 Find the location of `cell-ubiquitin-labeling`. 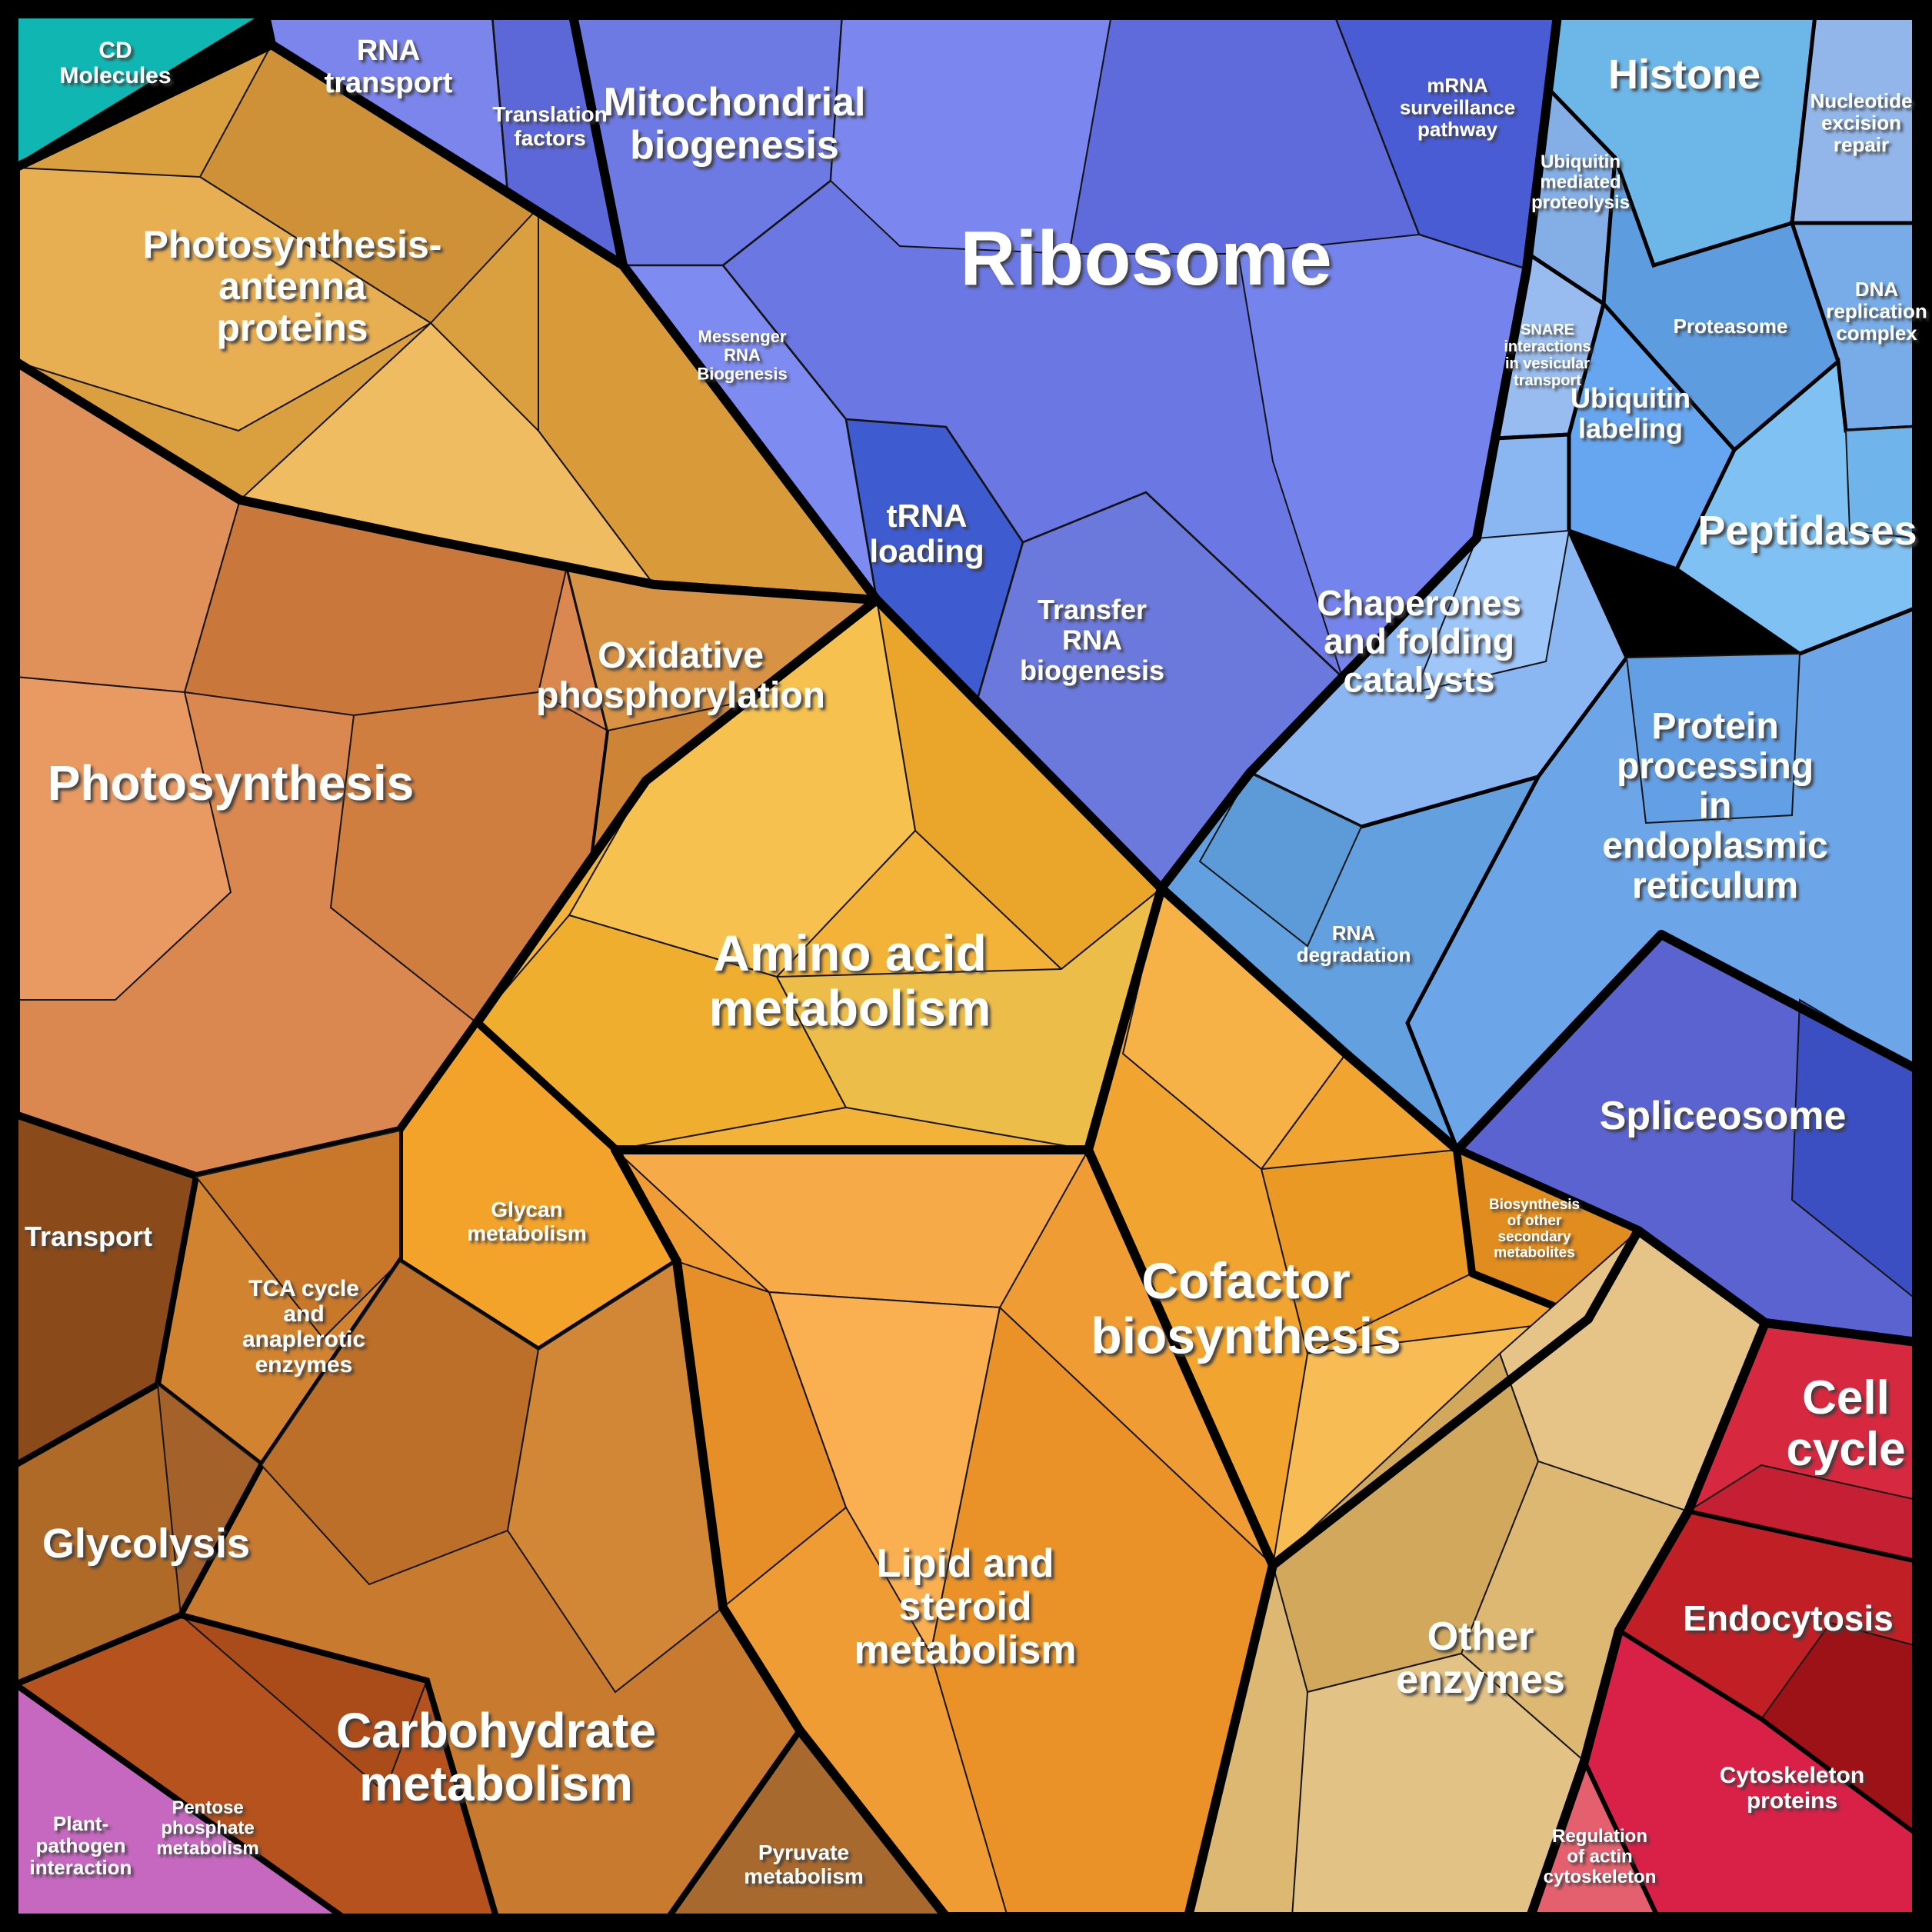

cell-ubiquitin-labeling is located at coordinates (1652, 435).